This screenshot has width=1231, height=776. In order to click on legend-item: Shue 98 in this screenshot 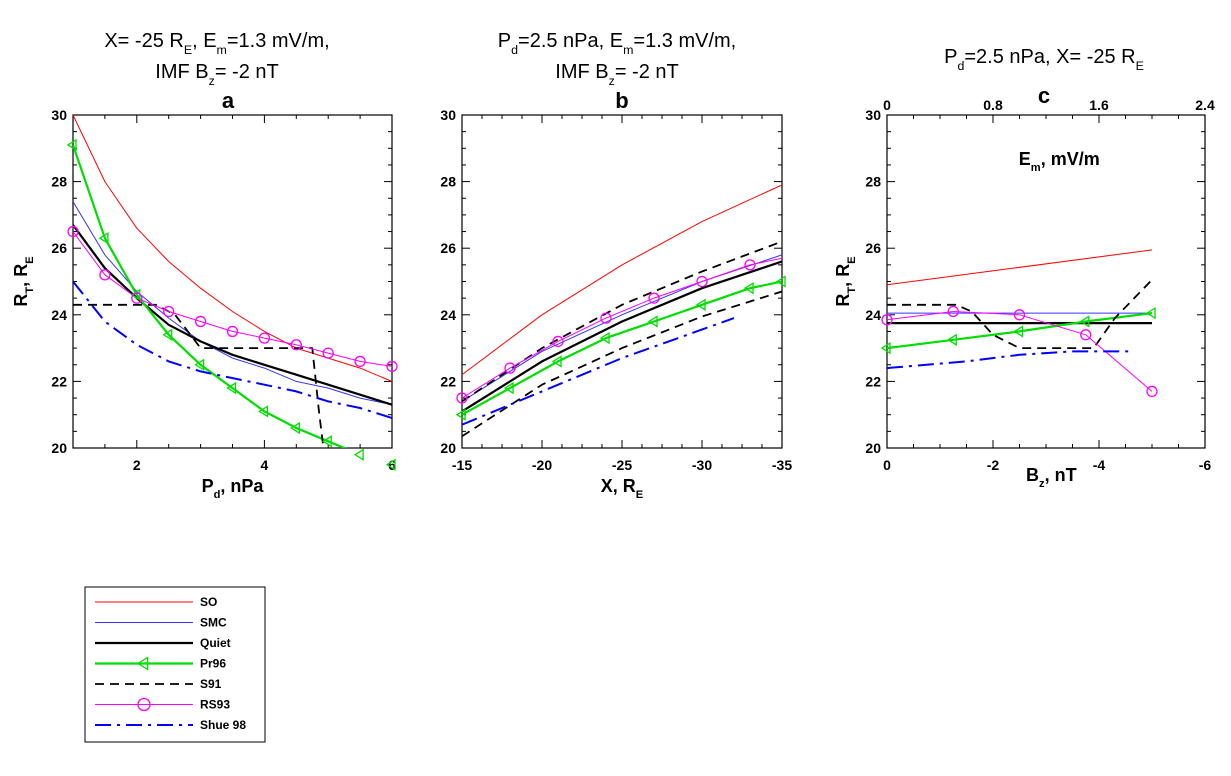, I will do `click(170, 725)`.